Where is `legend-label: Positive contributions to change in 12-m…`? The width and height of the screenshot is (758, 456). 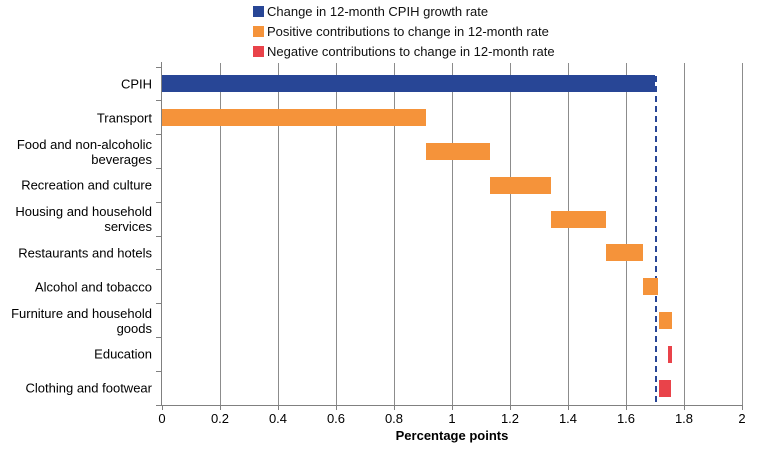 legend-label: Positive contributions to change in 12-m… is located at coordinates (408, 31).